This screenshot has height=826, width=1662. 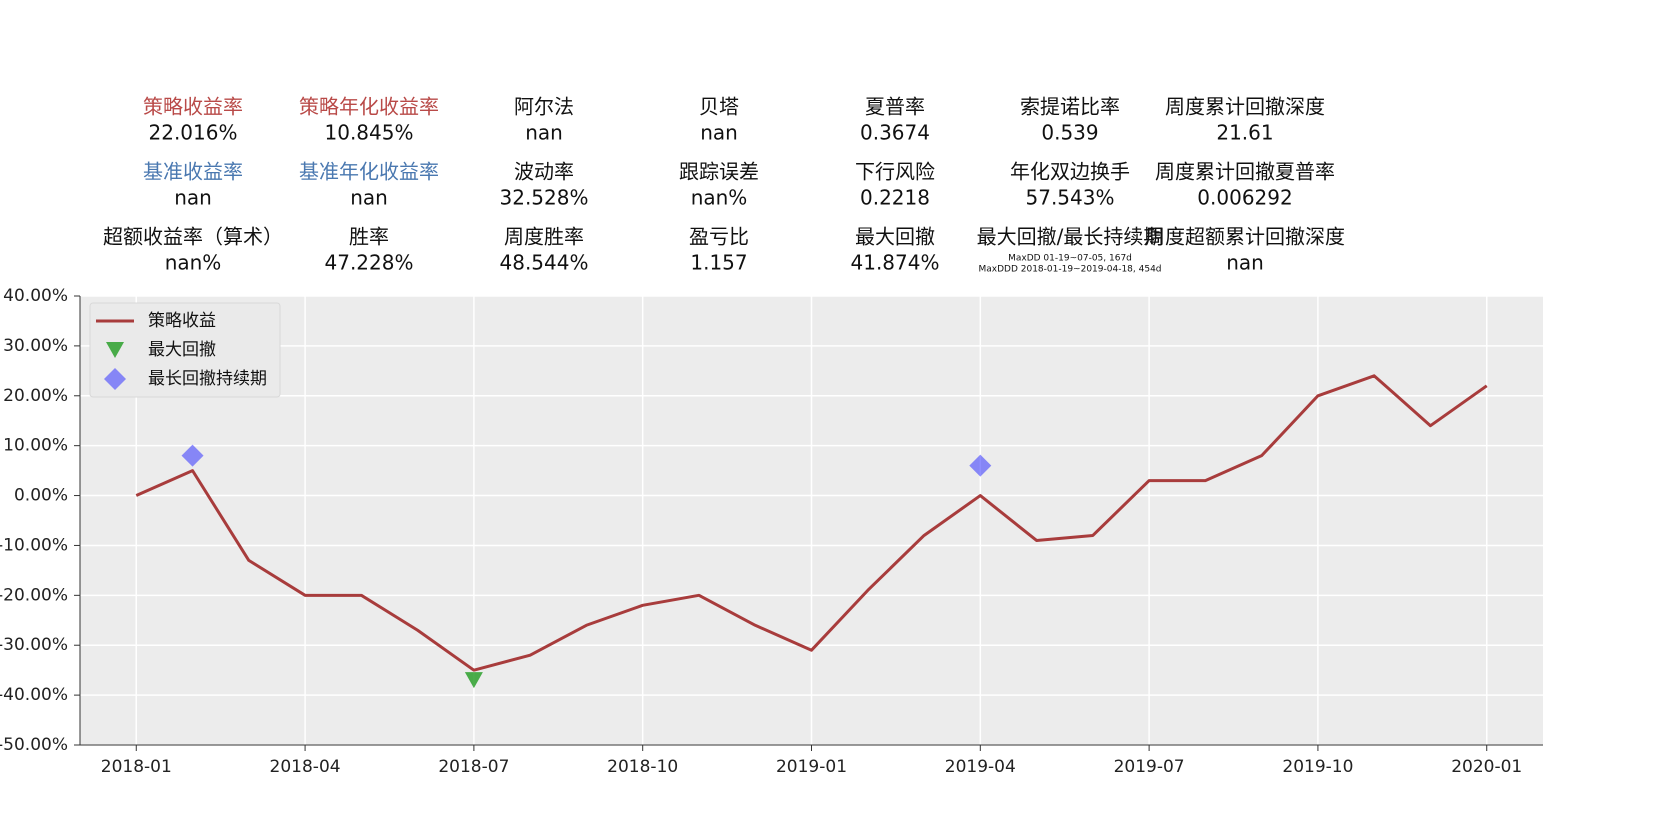 I want to click on y-tick-label: -30.00%, so click(x=34, y=645).